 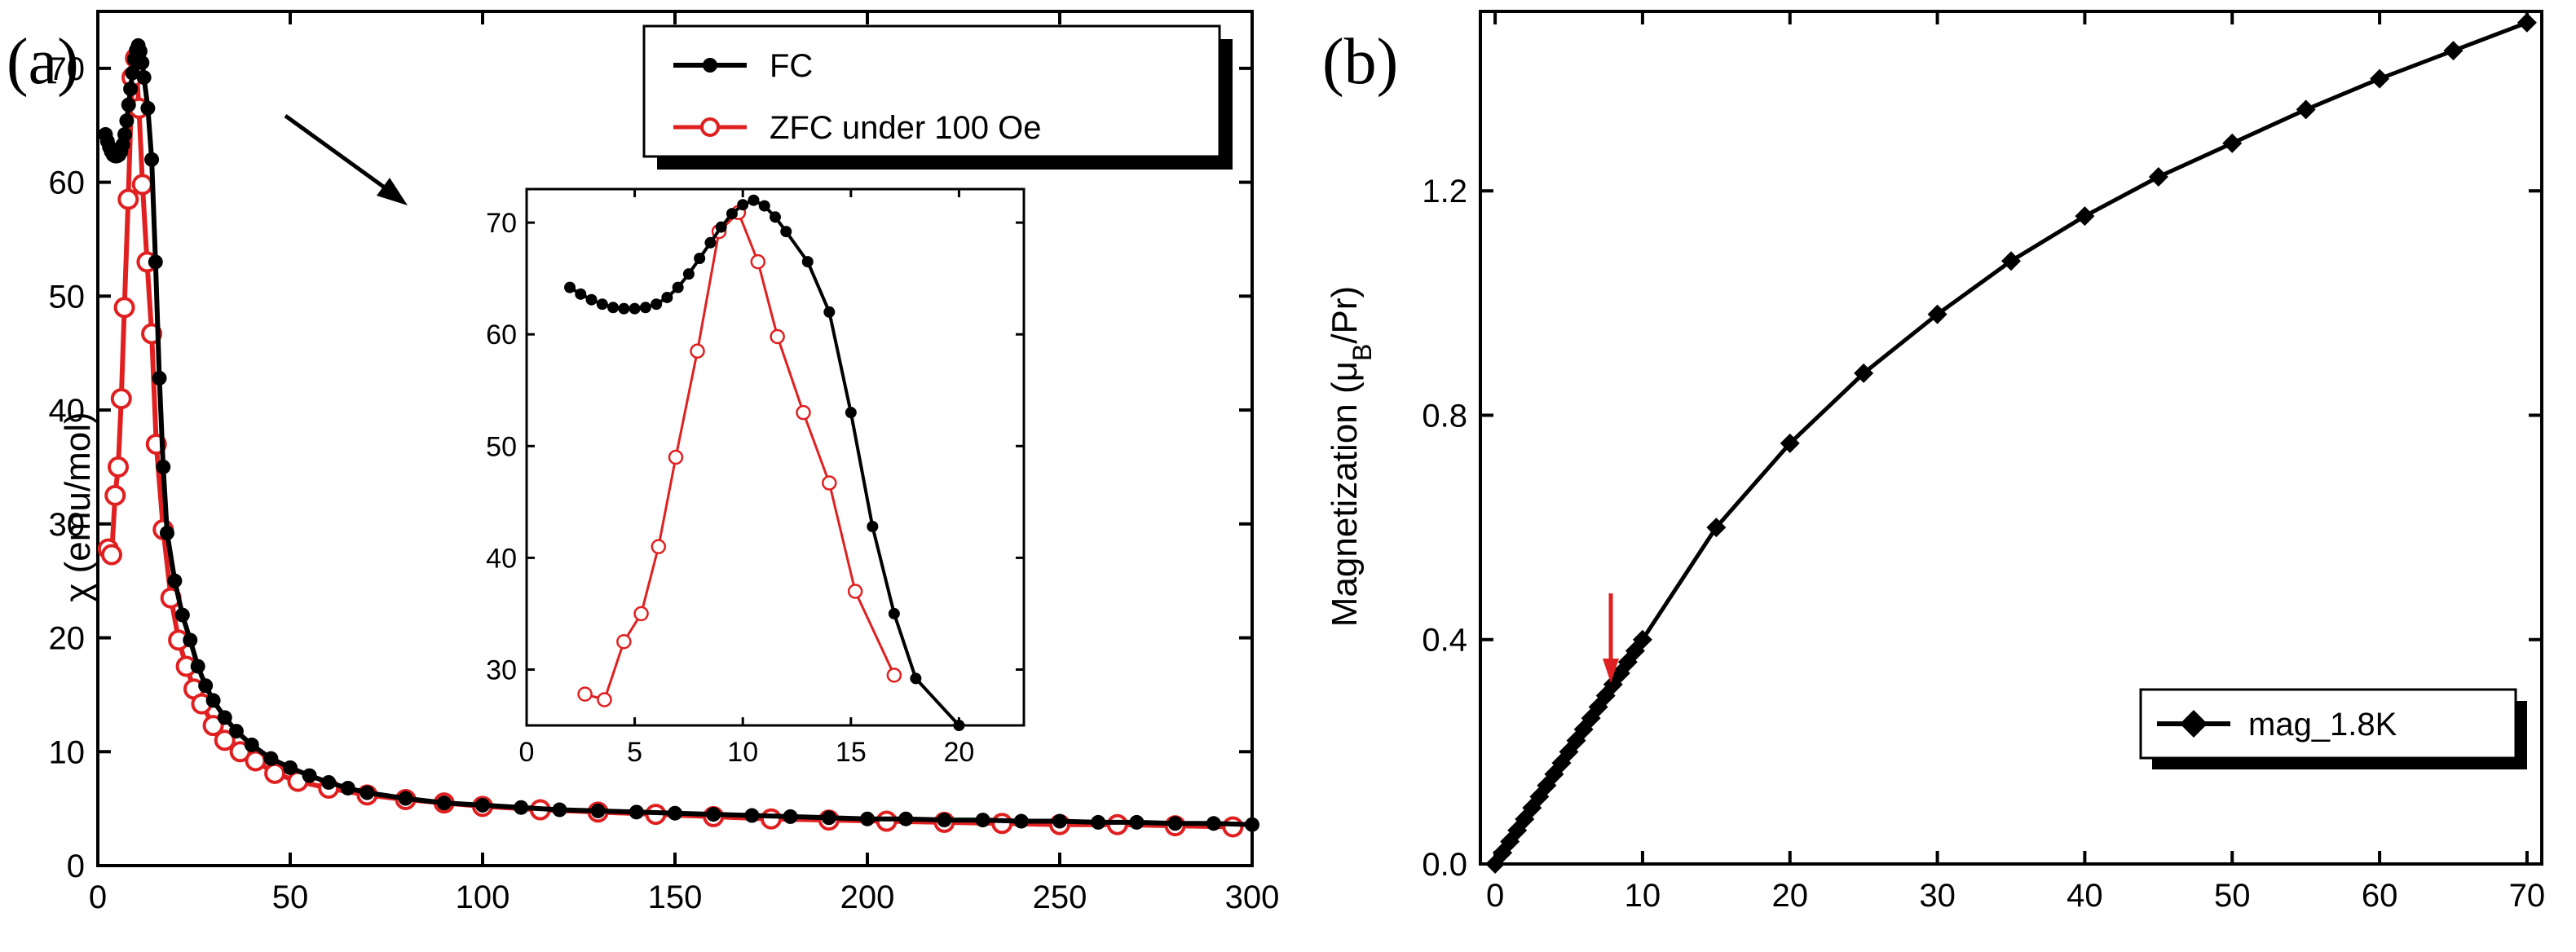 I want to click on legend-fc-marker, so click(x=710, y=65).